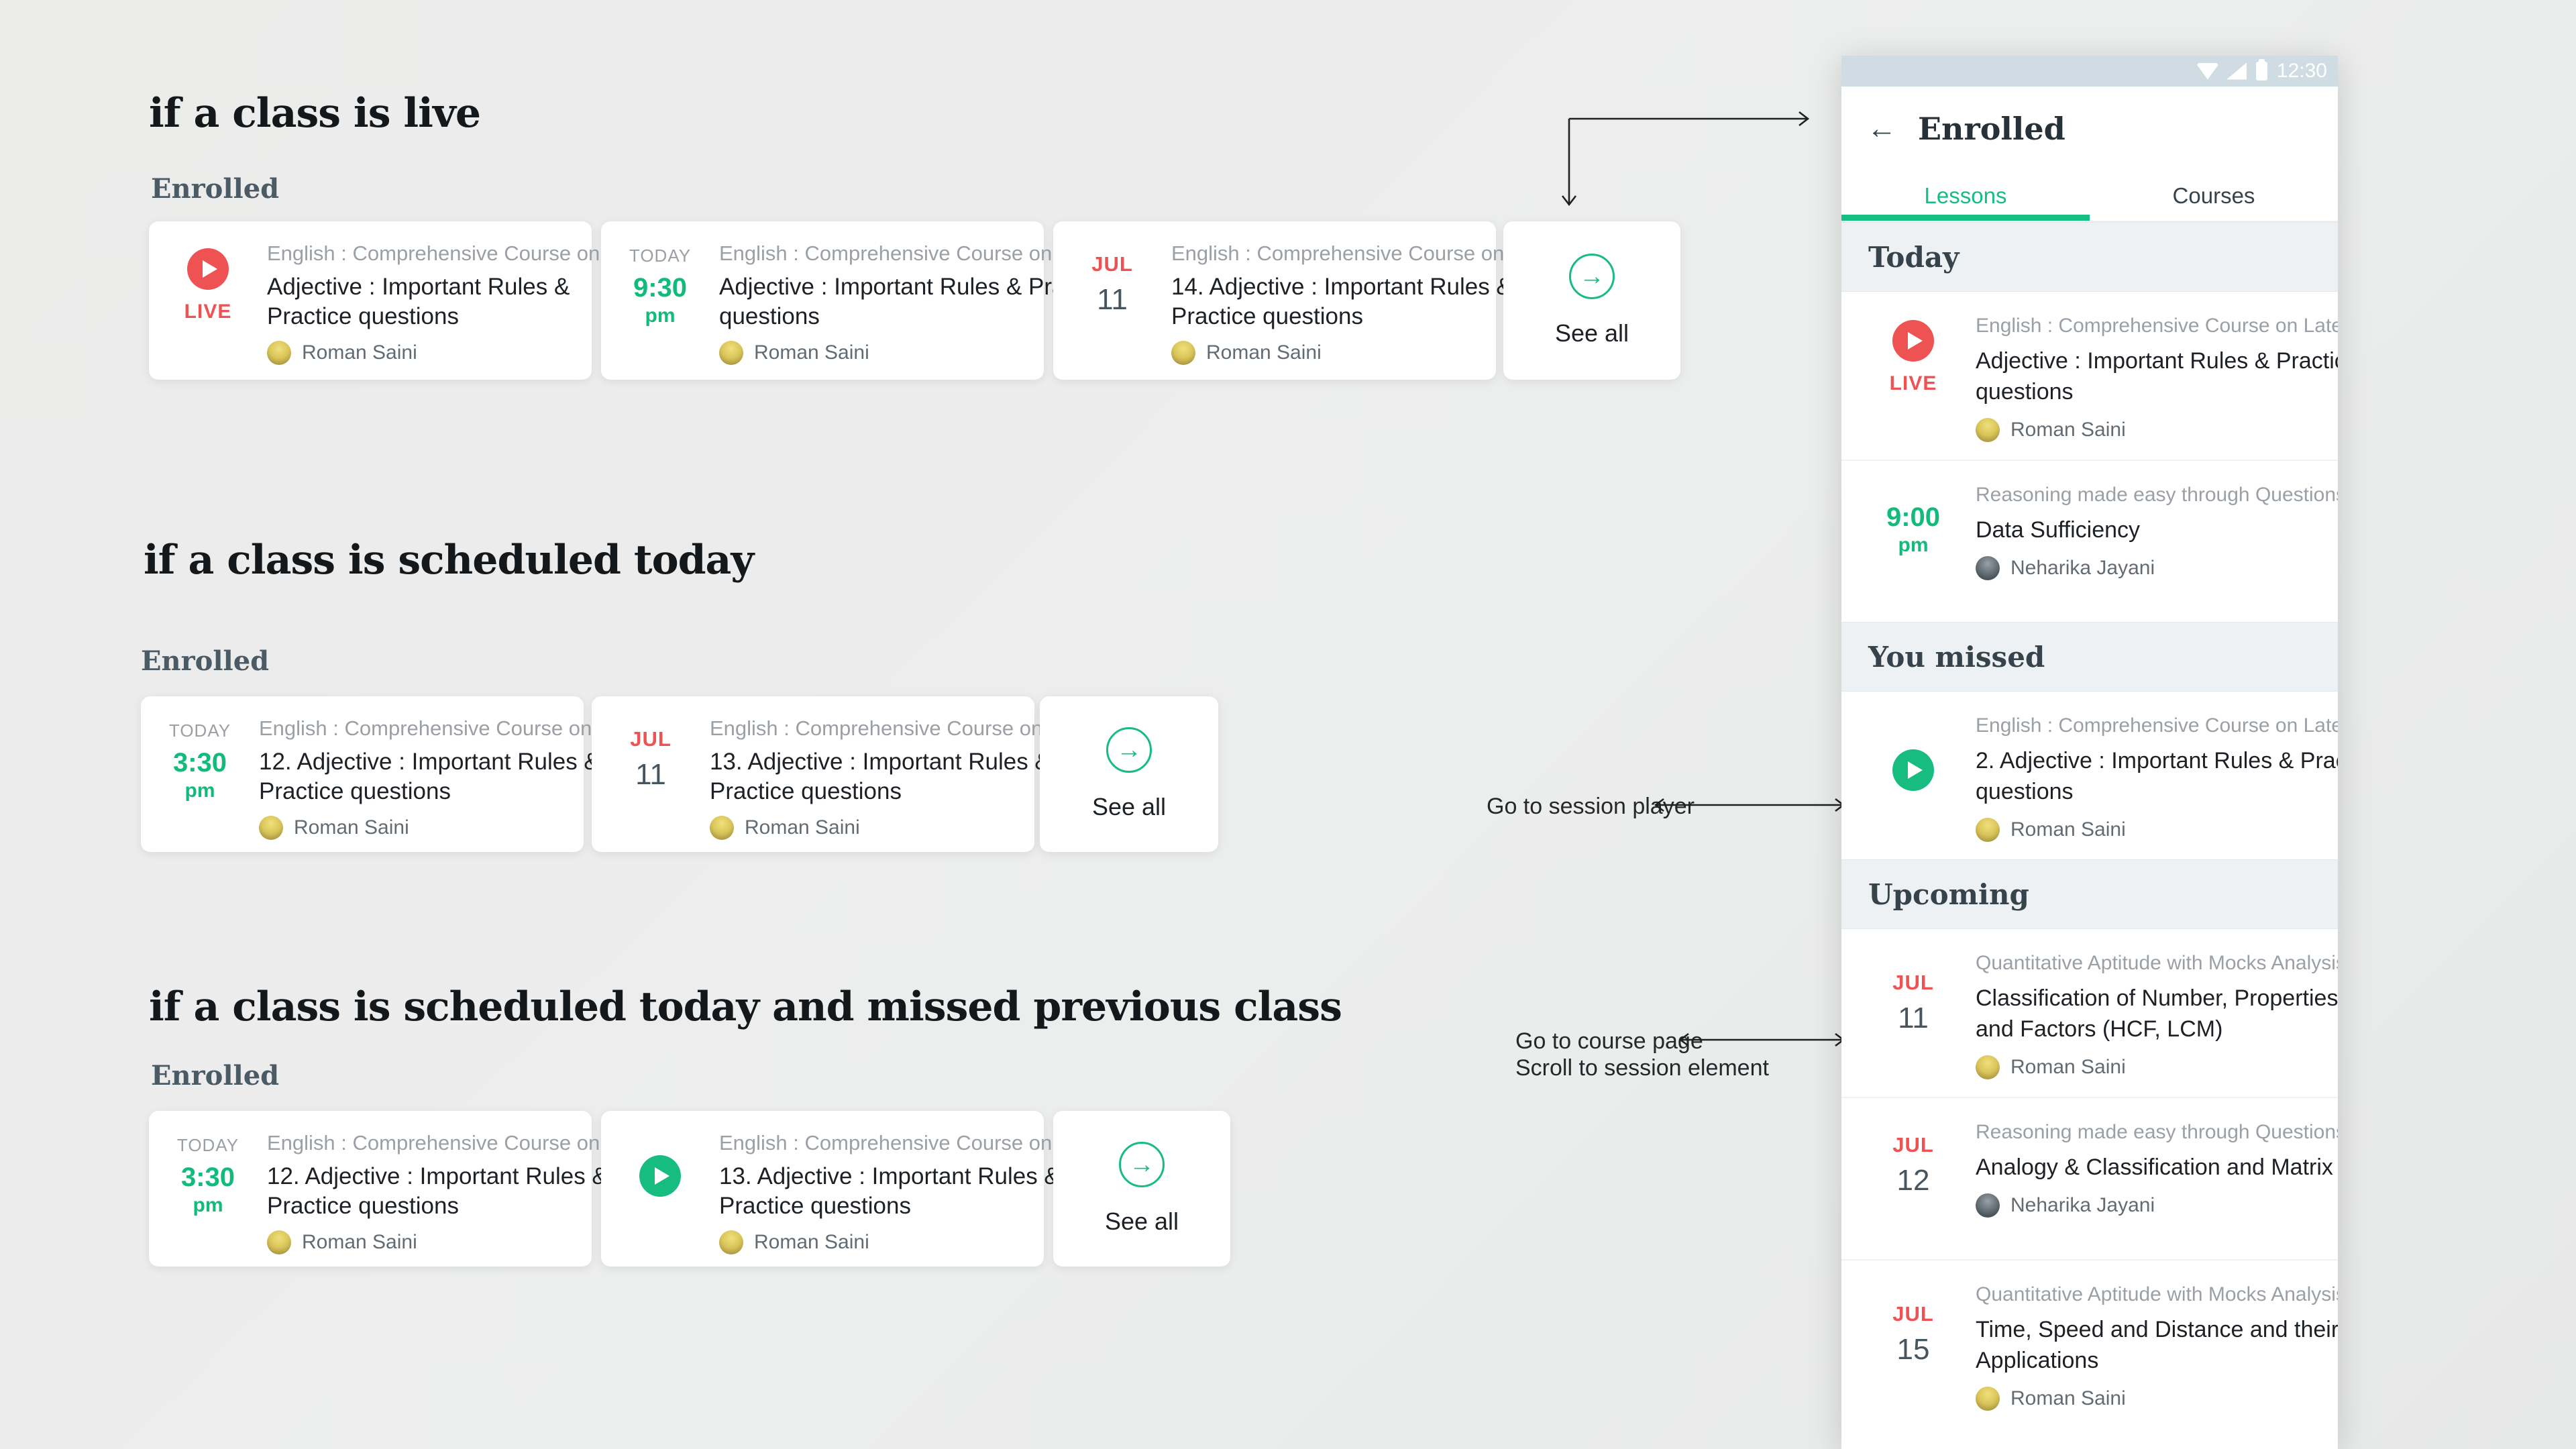  I want to click on tab-lessons: Lessons, so click(1965, 196).